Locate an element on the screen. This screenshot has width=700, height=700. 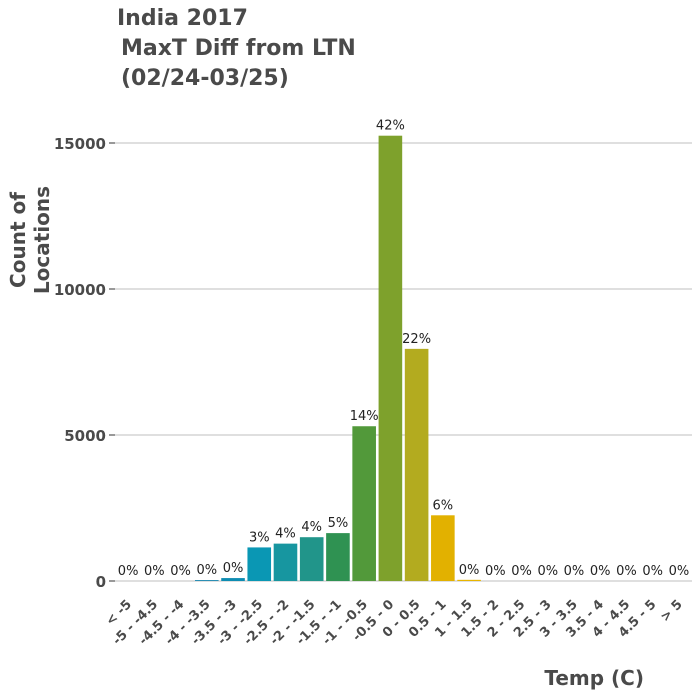
bar-data-label: 22% is located at coordinates (416, 339).